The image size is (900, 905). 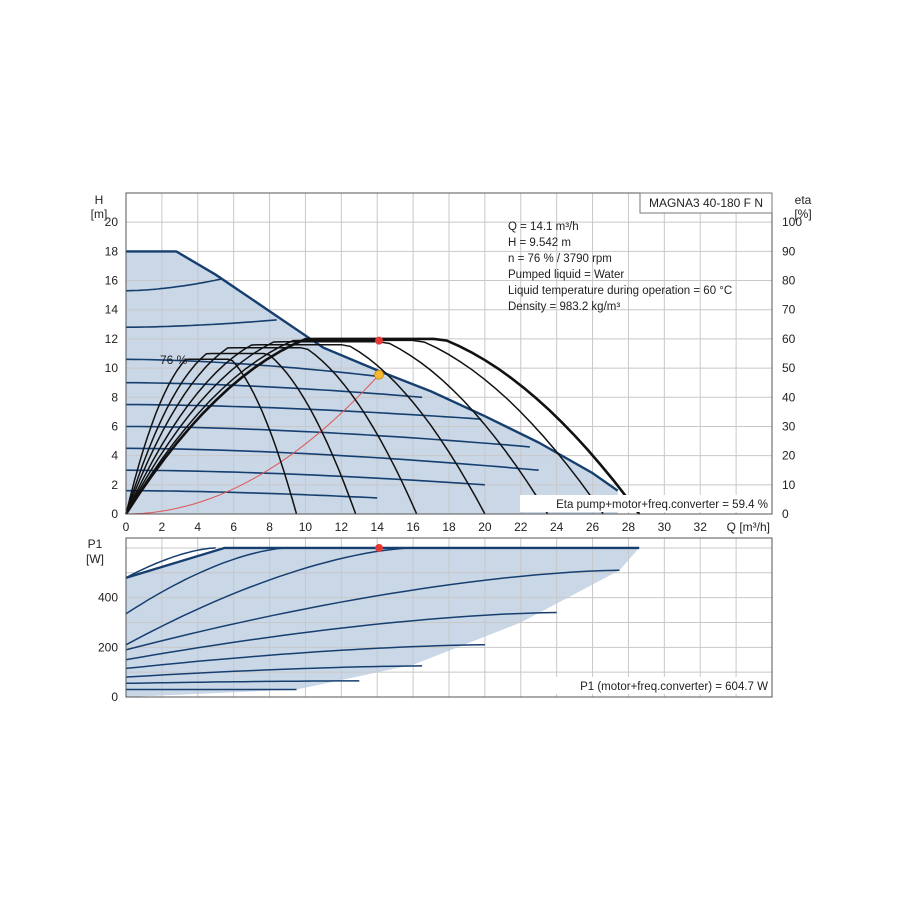 What do you see at coordinates (789, 310) in the screenshot?
I see `y2-tick-label: 70` at bounding box center [789, 310].